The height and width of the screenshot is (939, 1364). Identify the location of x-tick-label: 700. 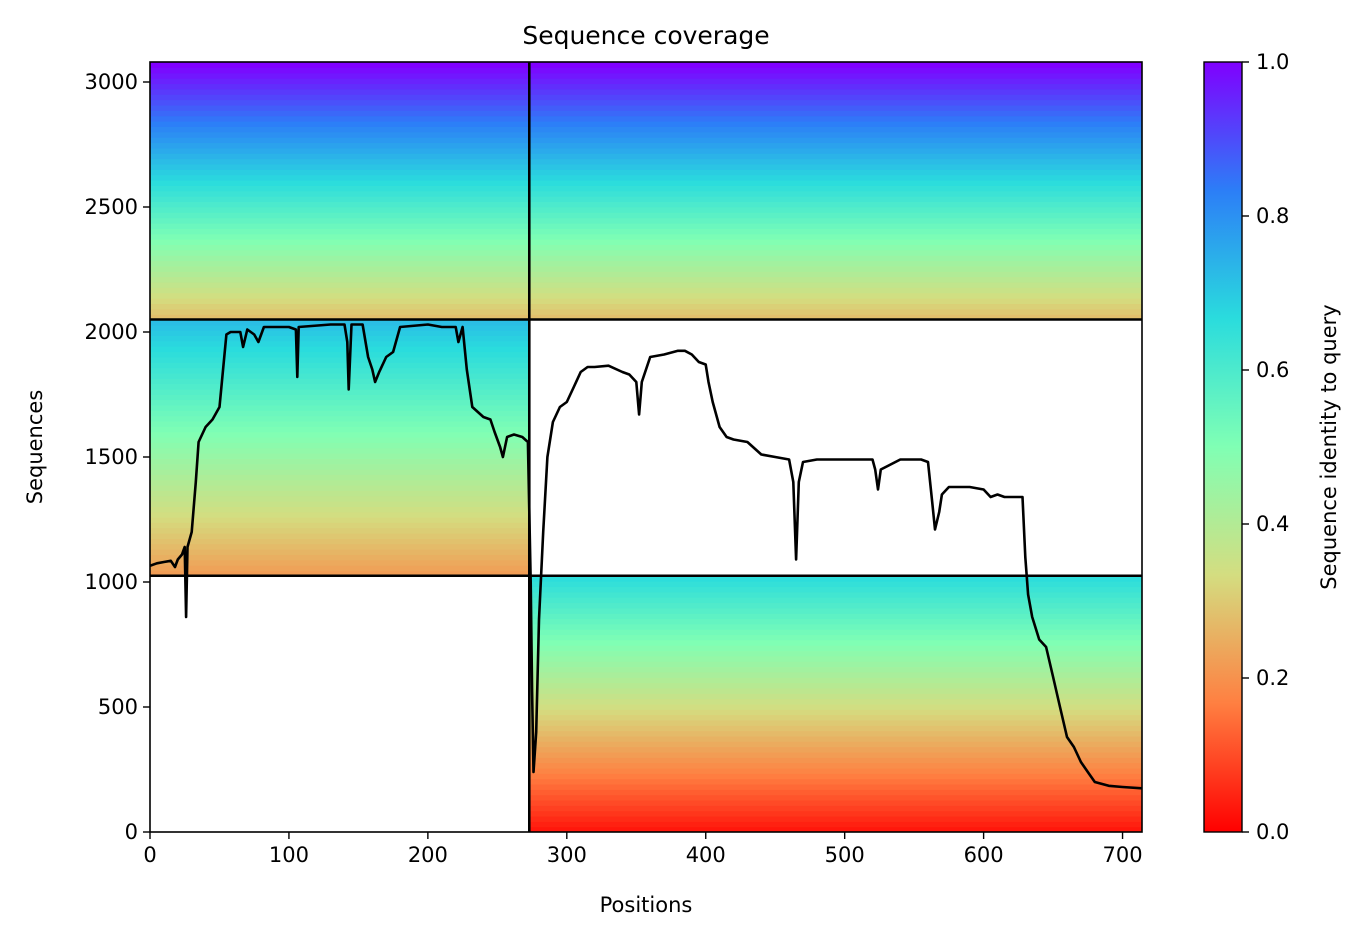
(1123, 855).